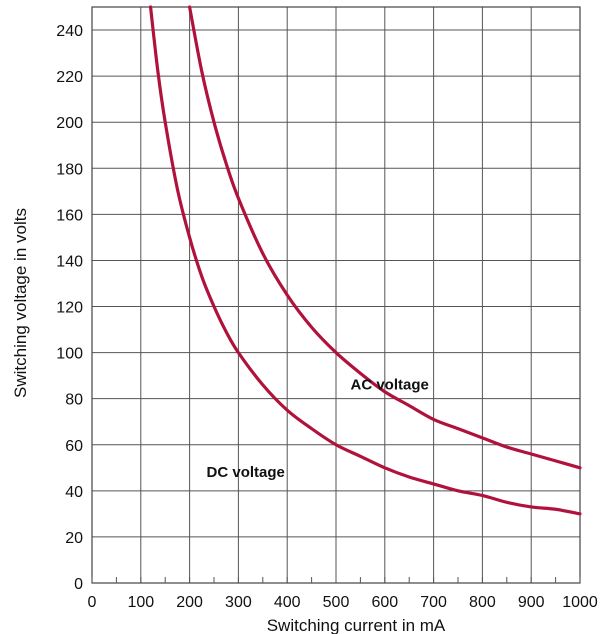 This screenshot has height=634, width=616. I want to click on y-tick-label: 0, so click(78, 584).